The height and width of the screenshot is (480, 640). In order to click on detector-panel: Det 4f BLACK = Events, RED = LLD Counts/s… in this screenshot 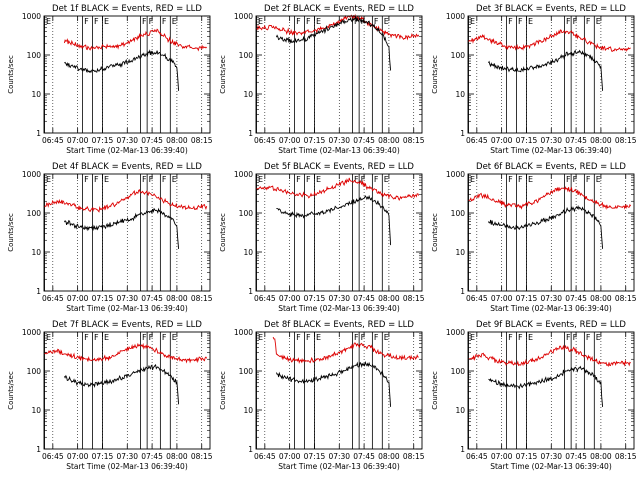, I will do `click(110, 237)`.